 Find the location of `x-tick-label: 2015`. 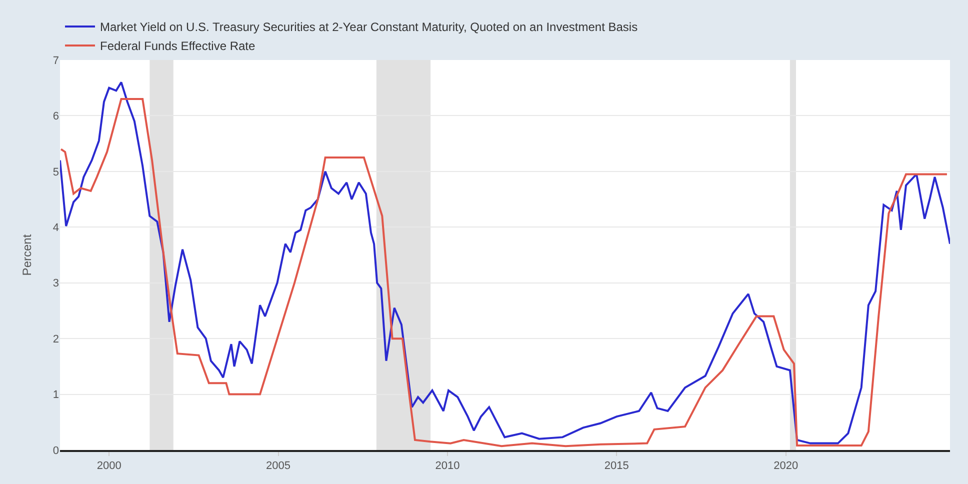

x-tick-label: 2015 is located at coordinates (616, 466).